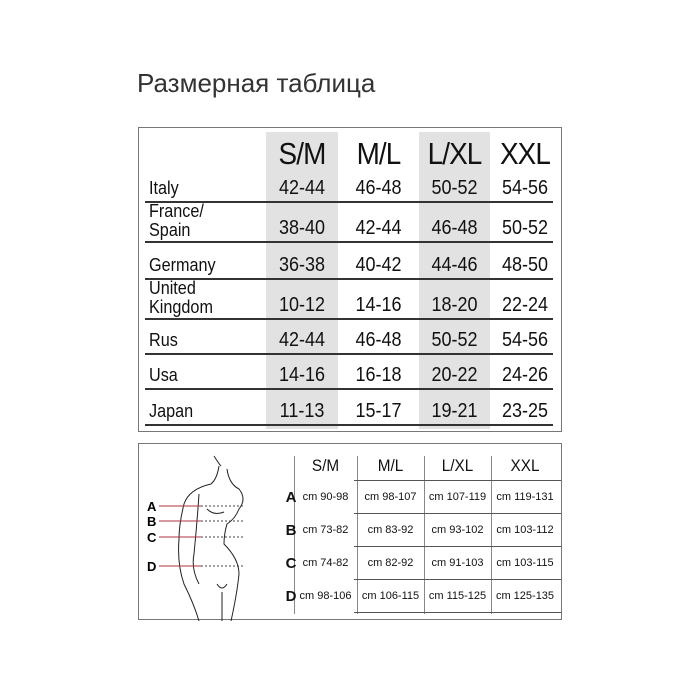  Describe the element at coordinates (325, 530) in the screenshot. I see `measurement-value: cm 73-82` at that location.